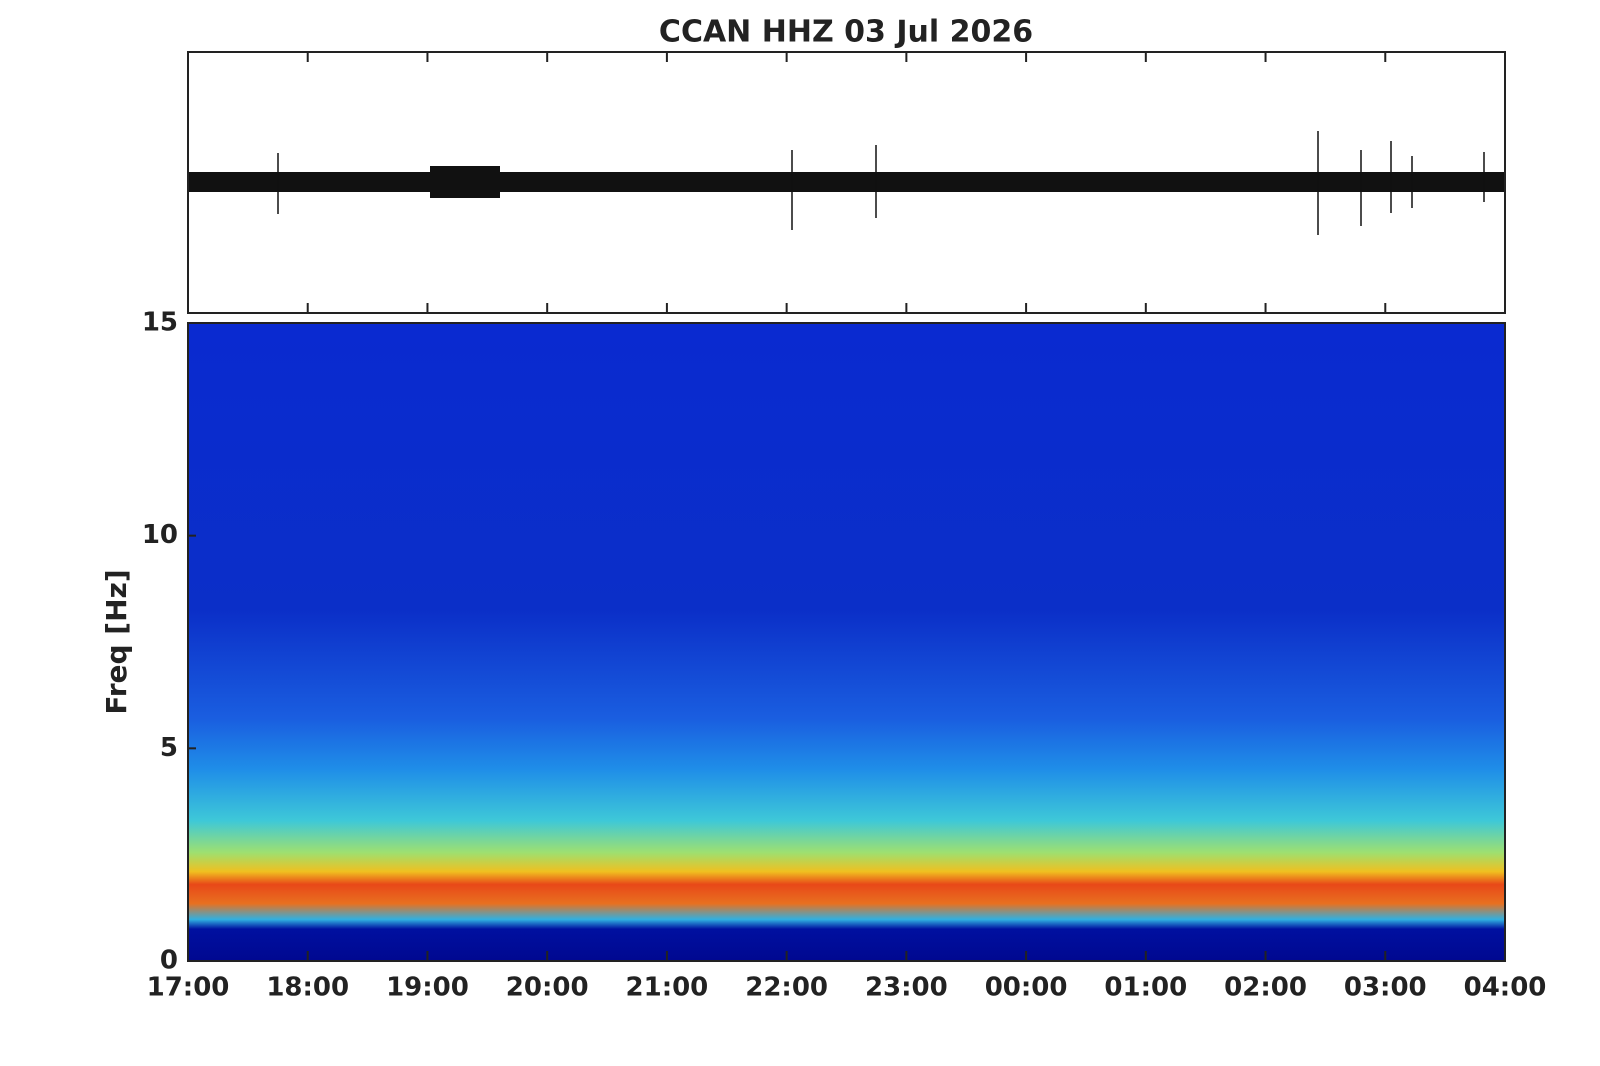 The height and width of the screenshot is (1066, 1600). I want to click on x-tick-label: 03:00, so click(1385, 988).